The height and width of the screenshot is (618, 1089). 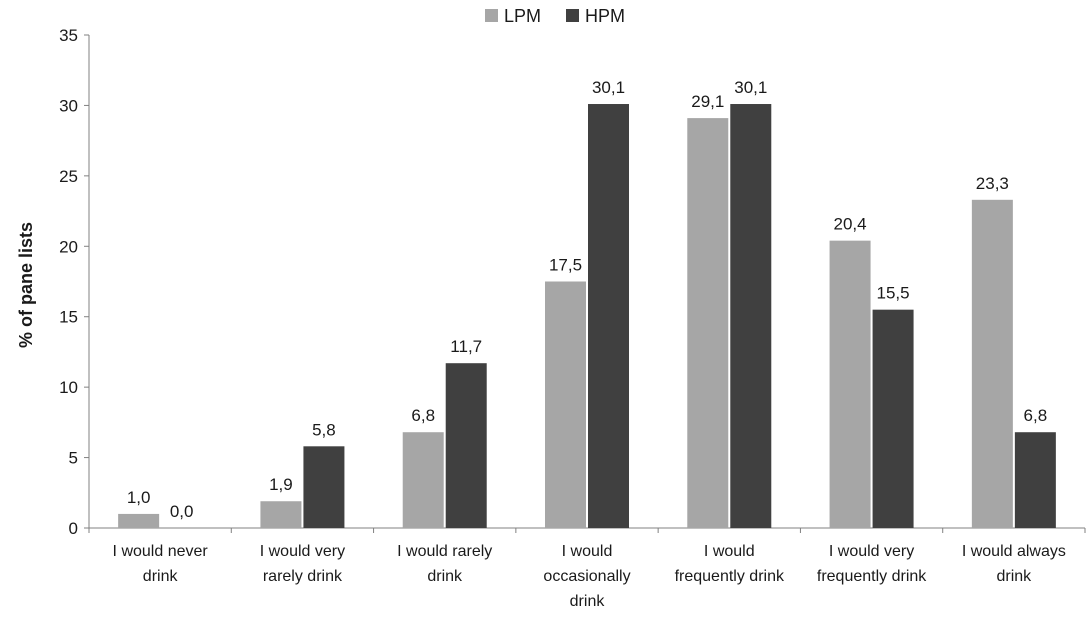 What do you see at coordinates (73, 528) in the screenshot?
I see `y-tick-label: 0` at bounding box center [73, 528].